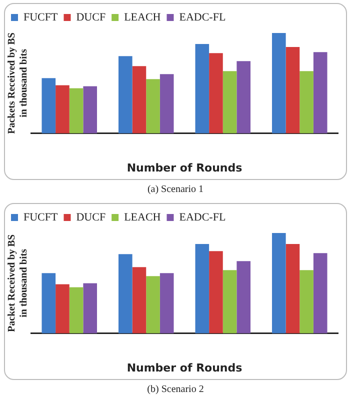 Image resolution: width=351 pixels, height=402 pixels. I want to click on text: (a) Scenario 1, so click(175, 190).